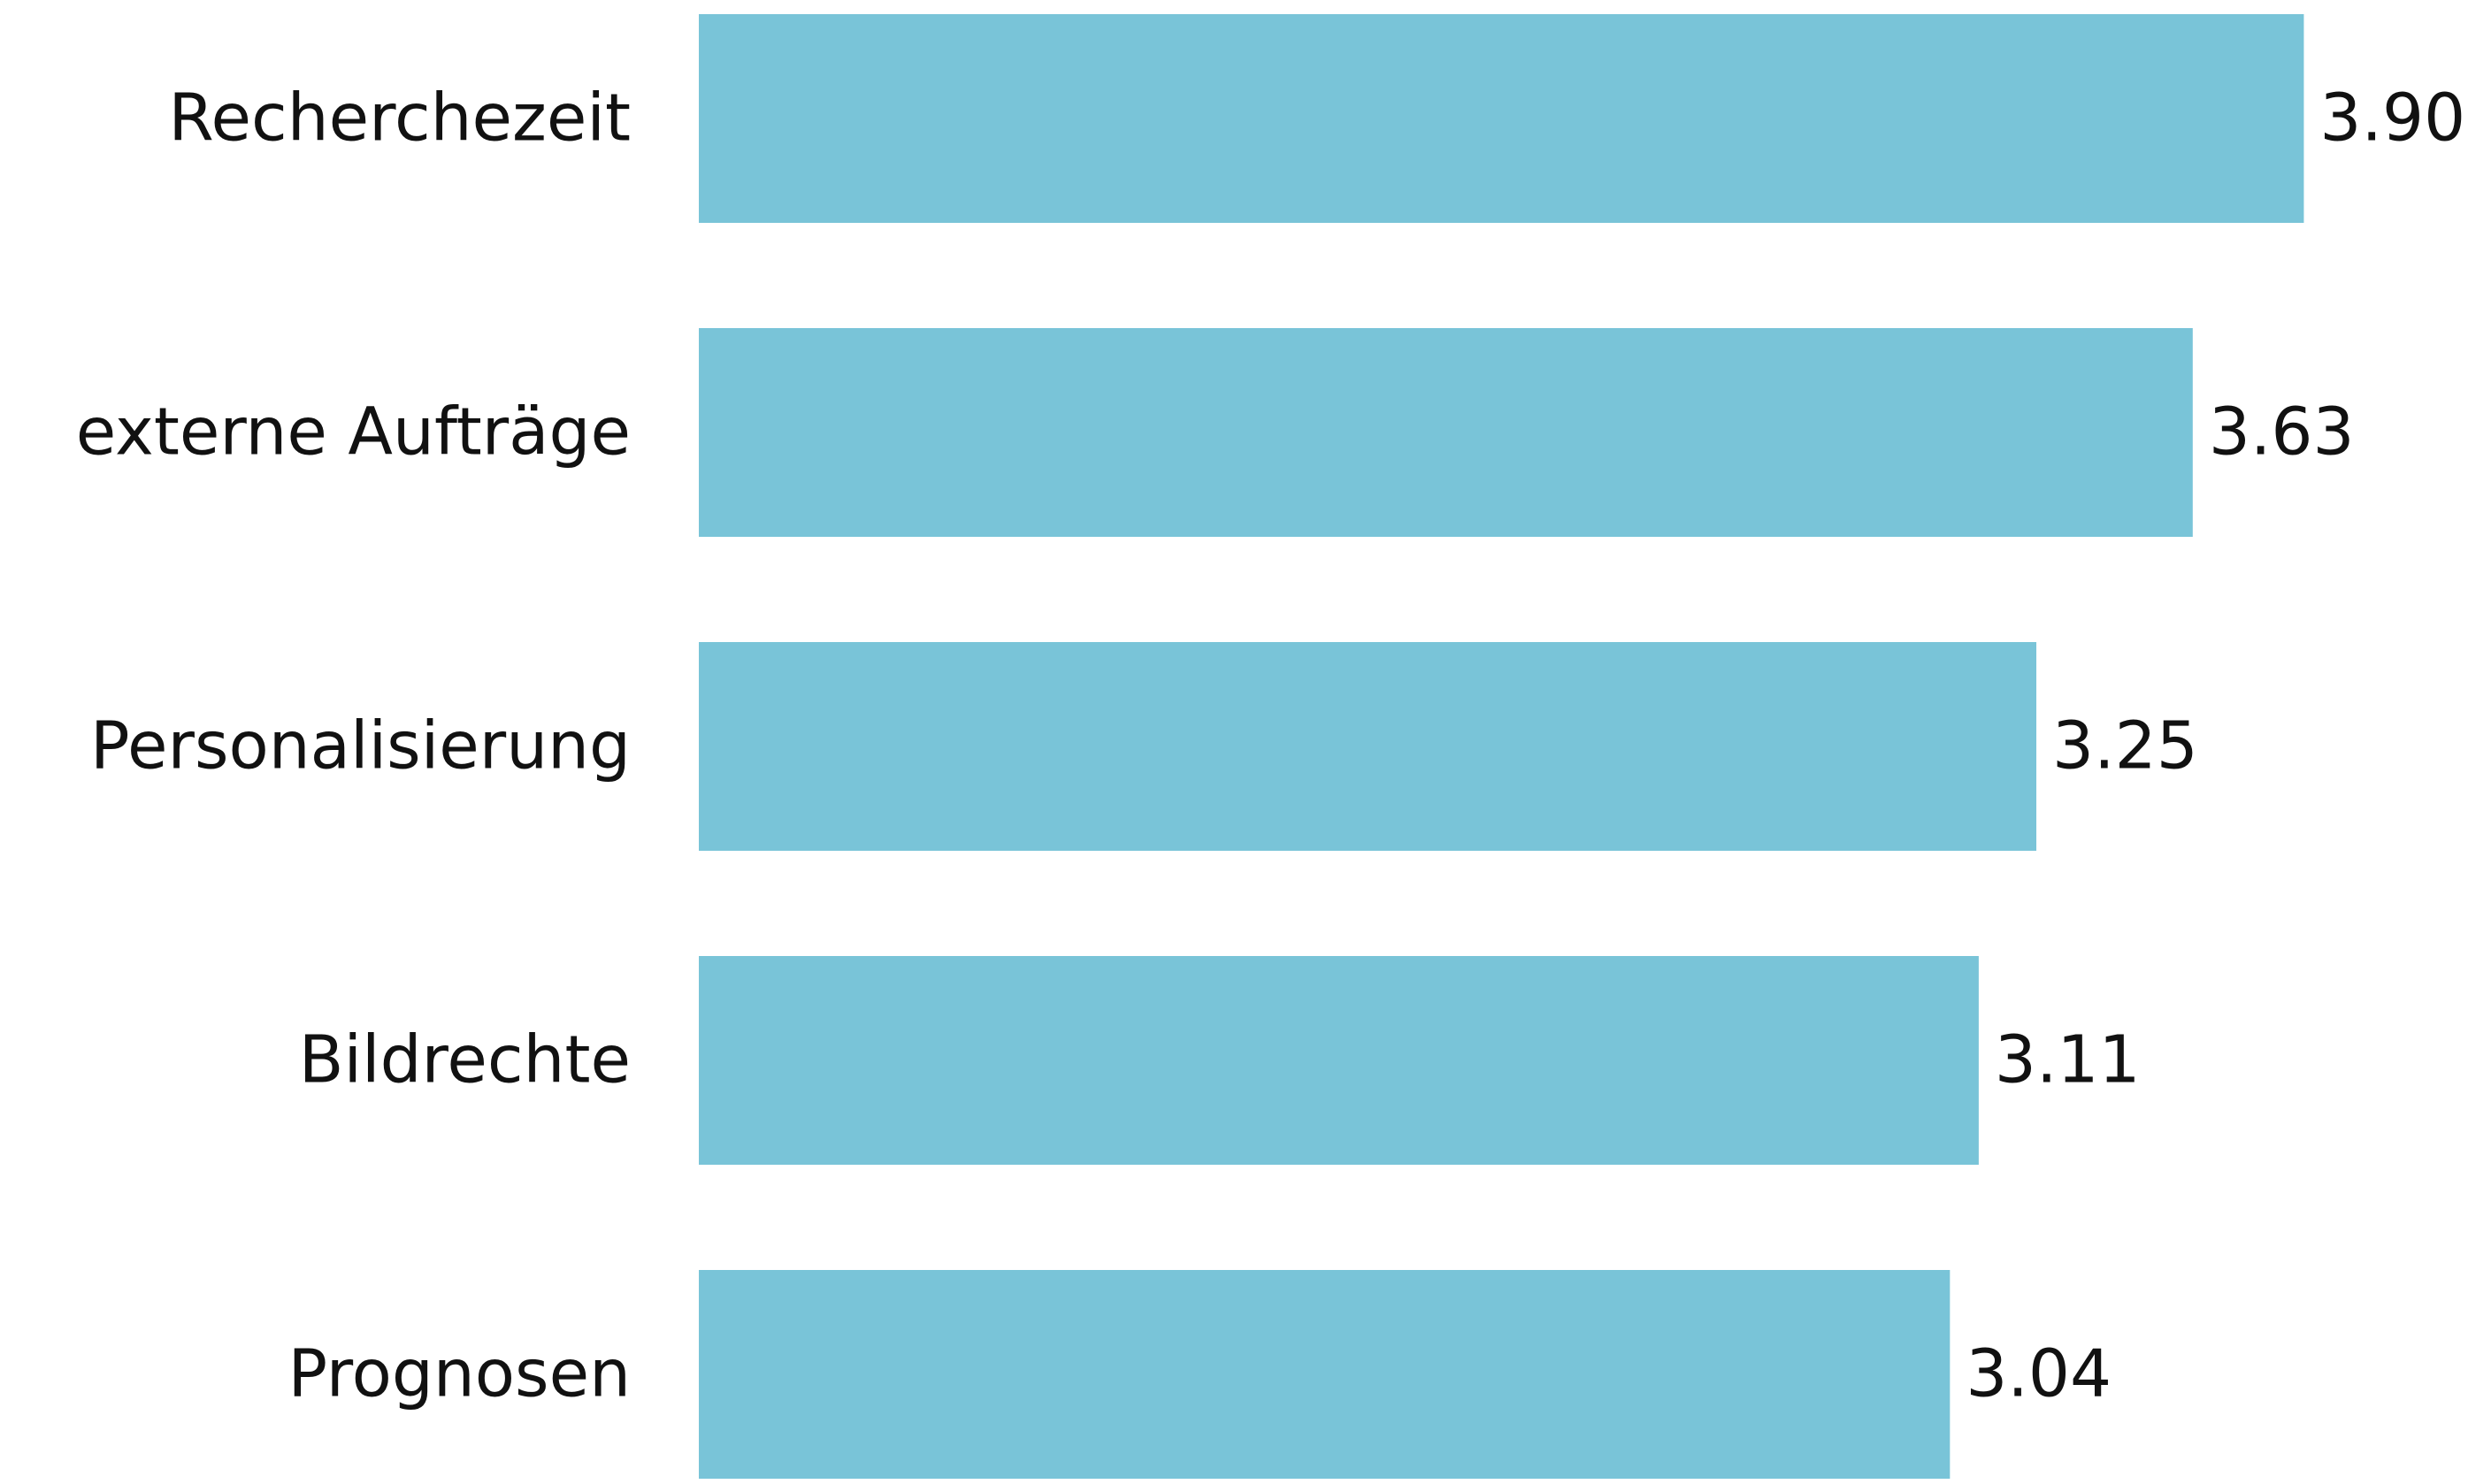  I want to click on category-label: externe Aufträge, so click(353, 432).